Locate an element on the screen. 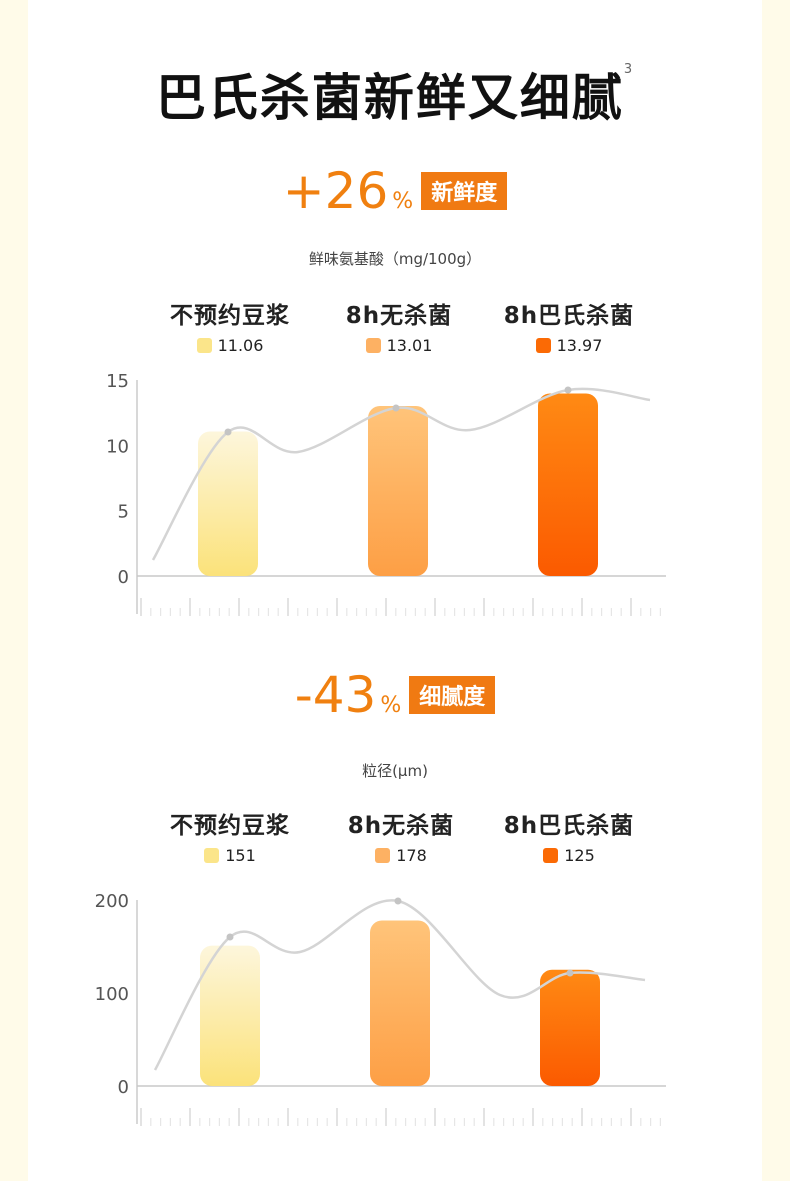  smoothness-unit-label: 粒径(μm) is located at coordinates (395, 771).